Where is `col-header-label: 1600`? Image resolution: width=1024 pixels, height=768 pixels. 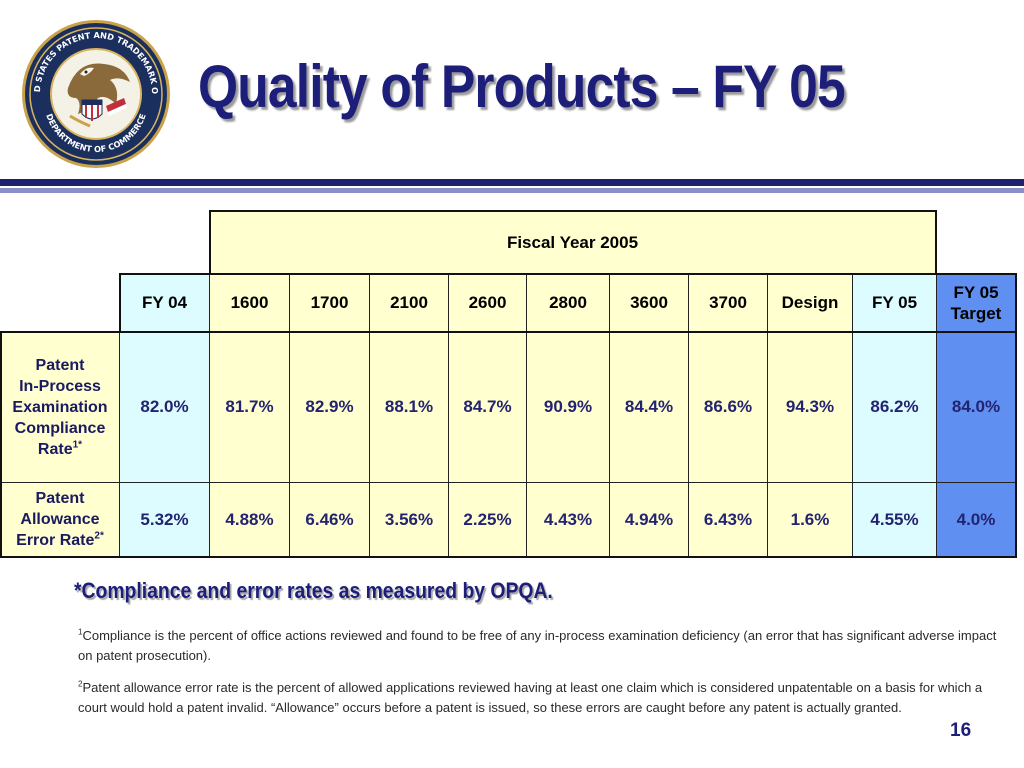
col-header-label: 1600 is located at coordinates (249, 302).